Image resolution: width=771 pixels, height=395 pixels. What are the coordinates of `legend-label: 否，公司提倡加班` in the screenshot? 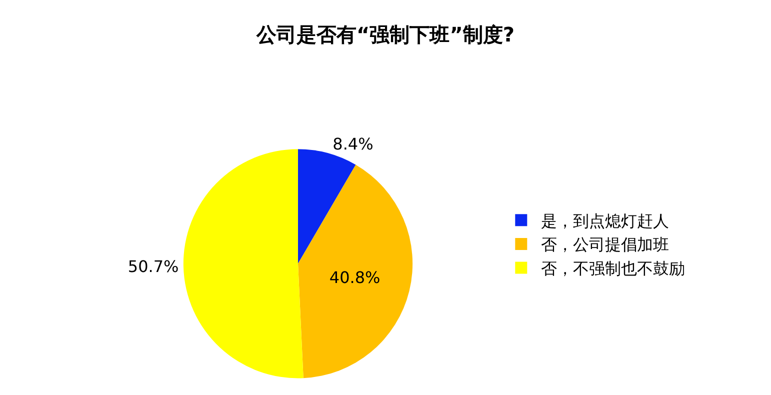 It's located at (605, 244).